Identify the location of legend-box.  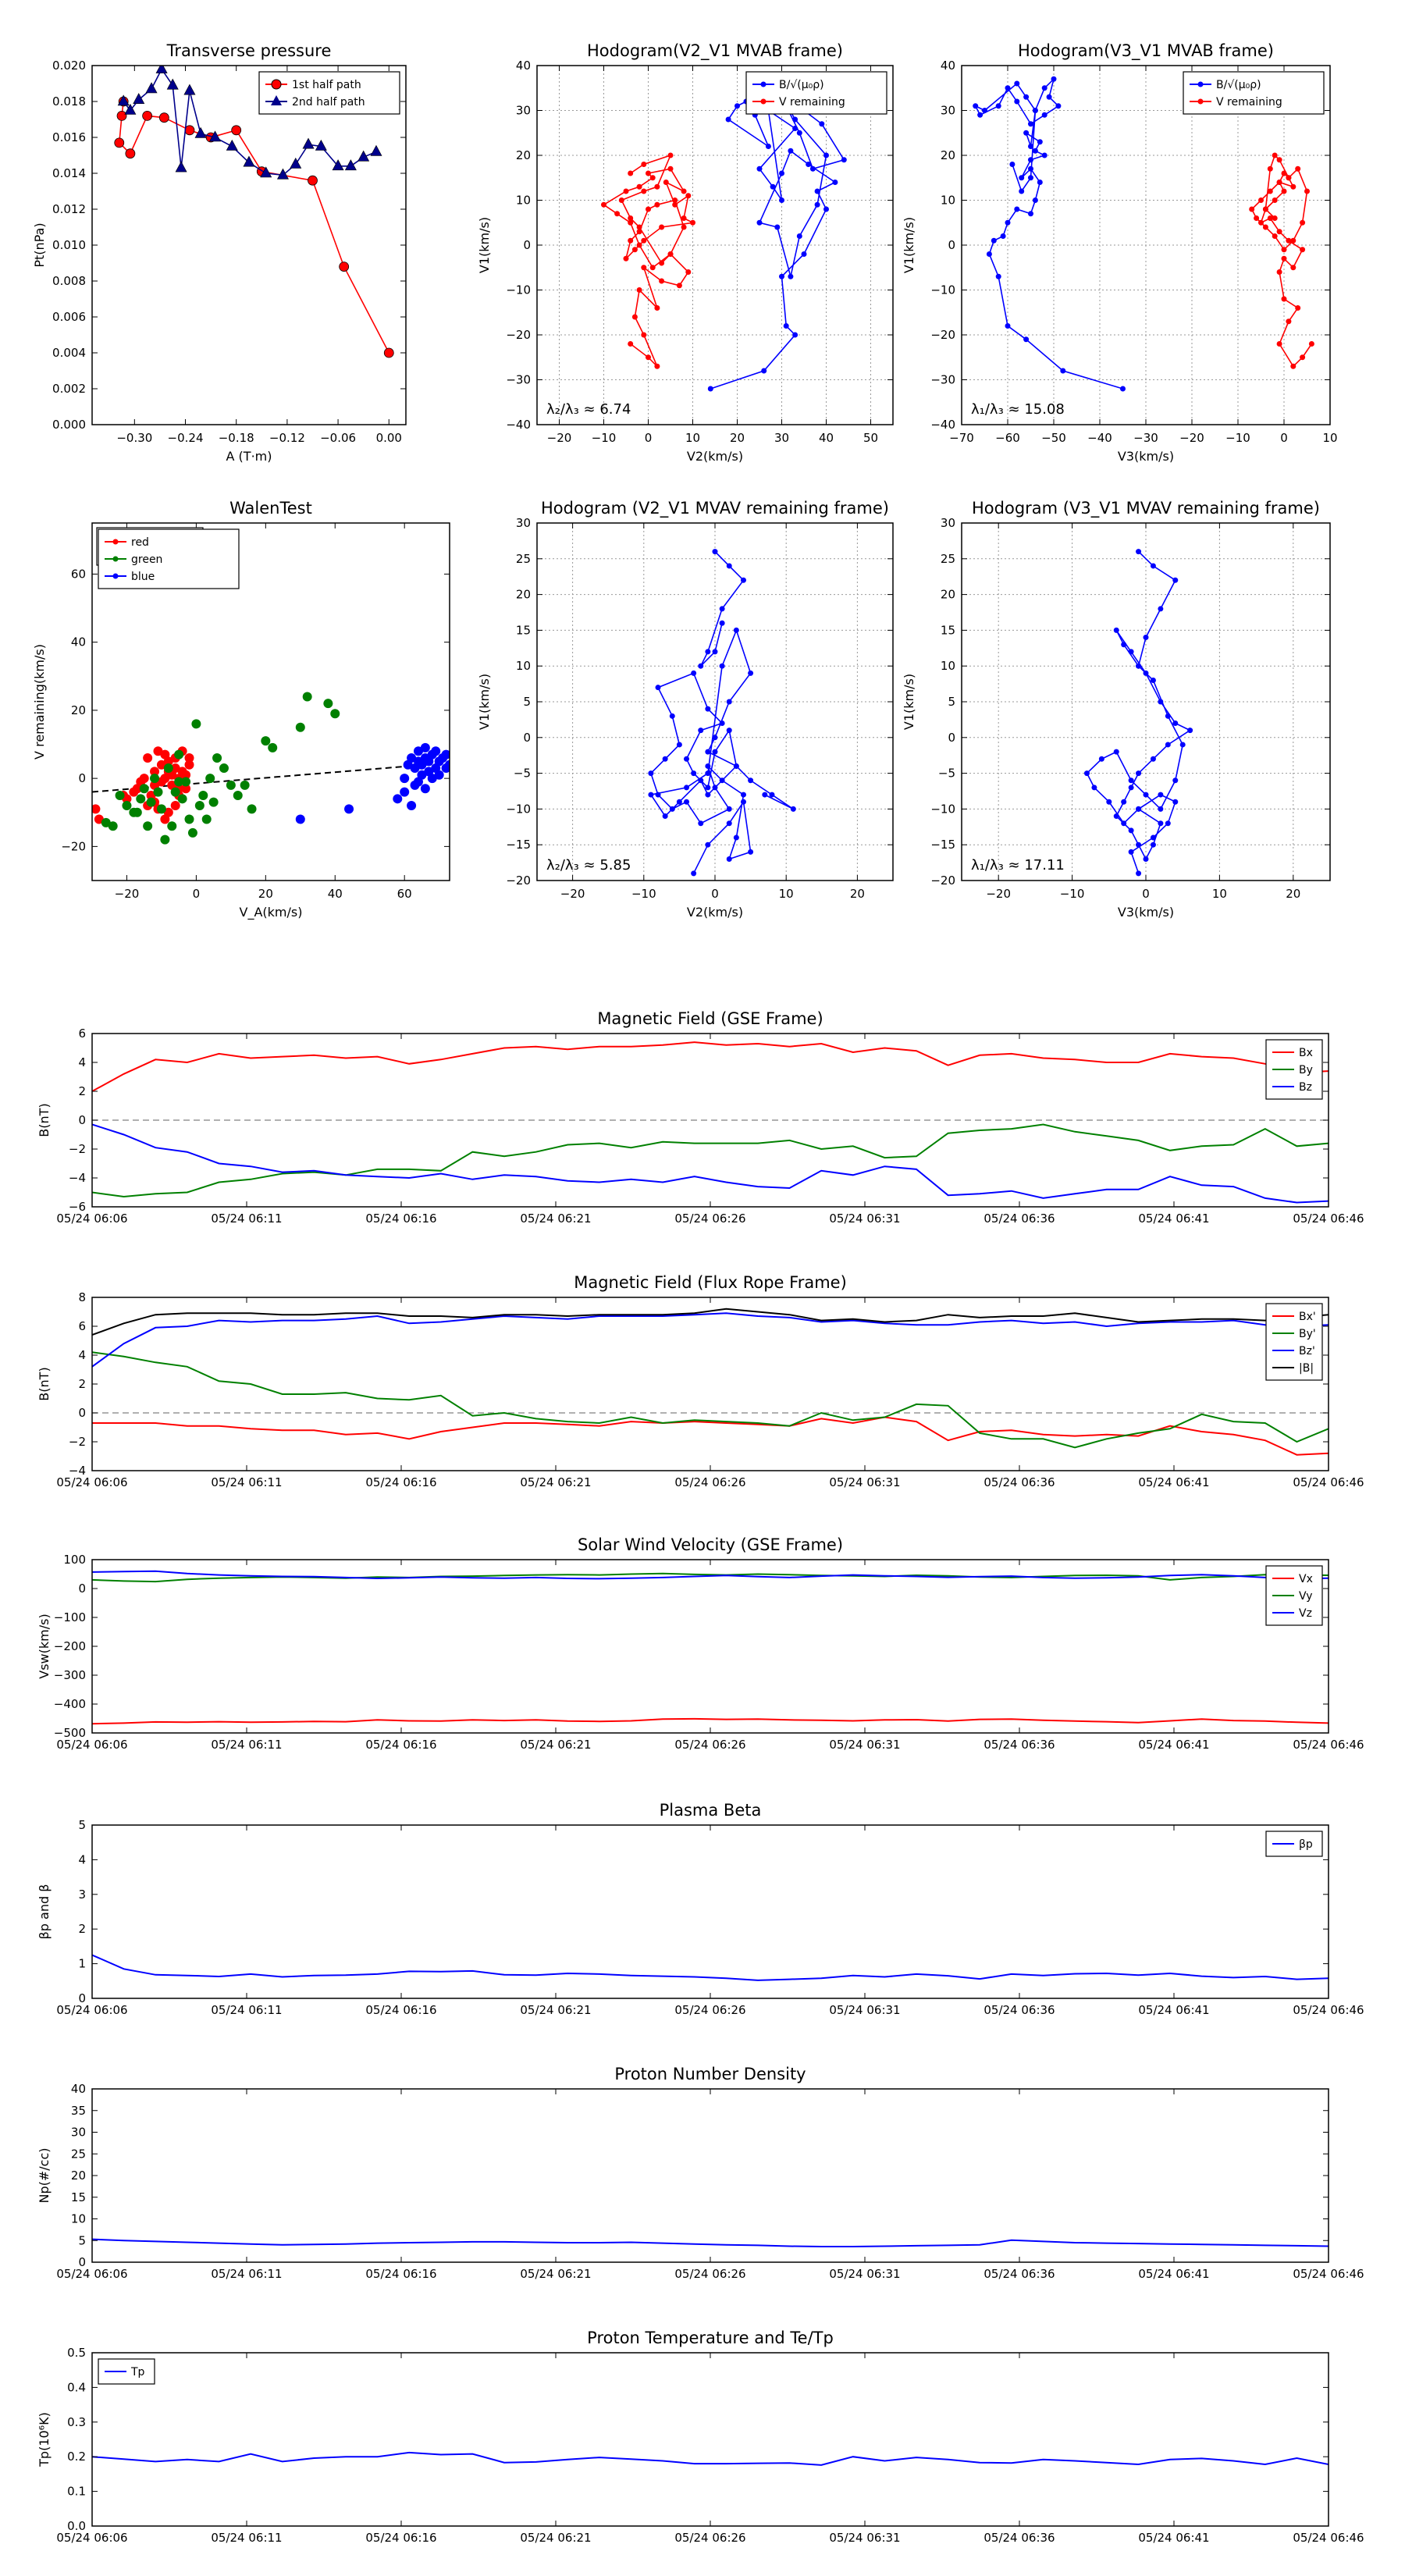
(329, 93).